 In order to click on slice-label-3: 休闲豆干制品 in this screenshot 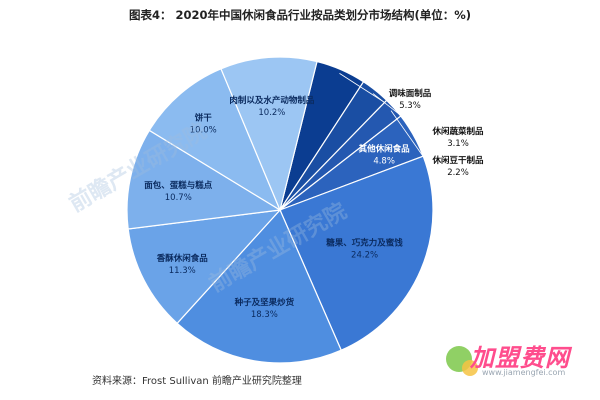, I will do `click(457, 160)`.